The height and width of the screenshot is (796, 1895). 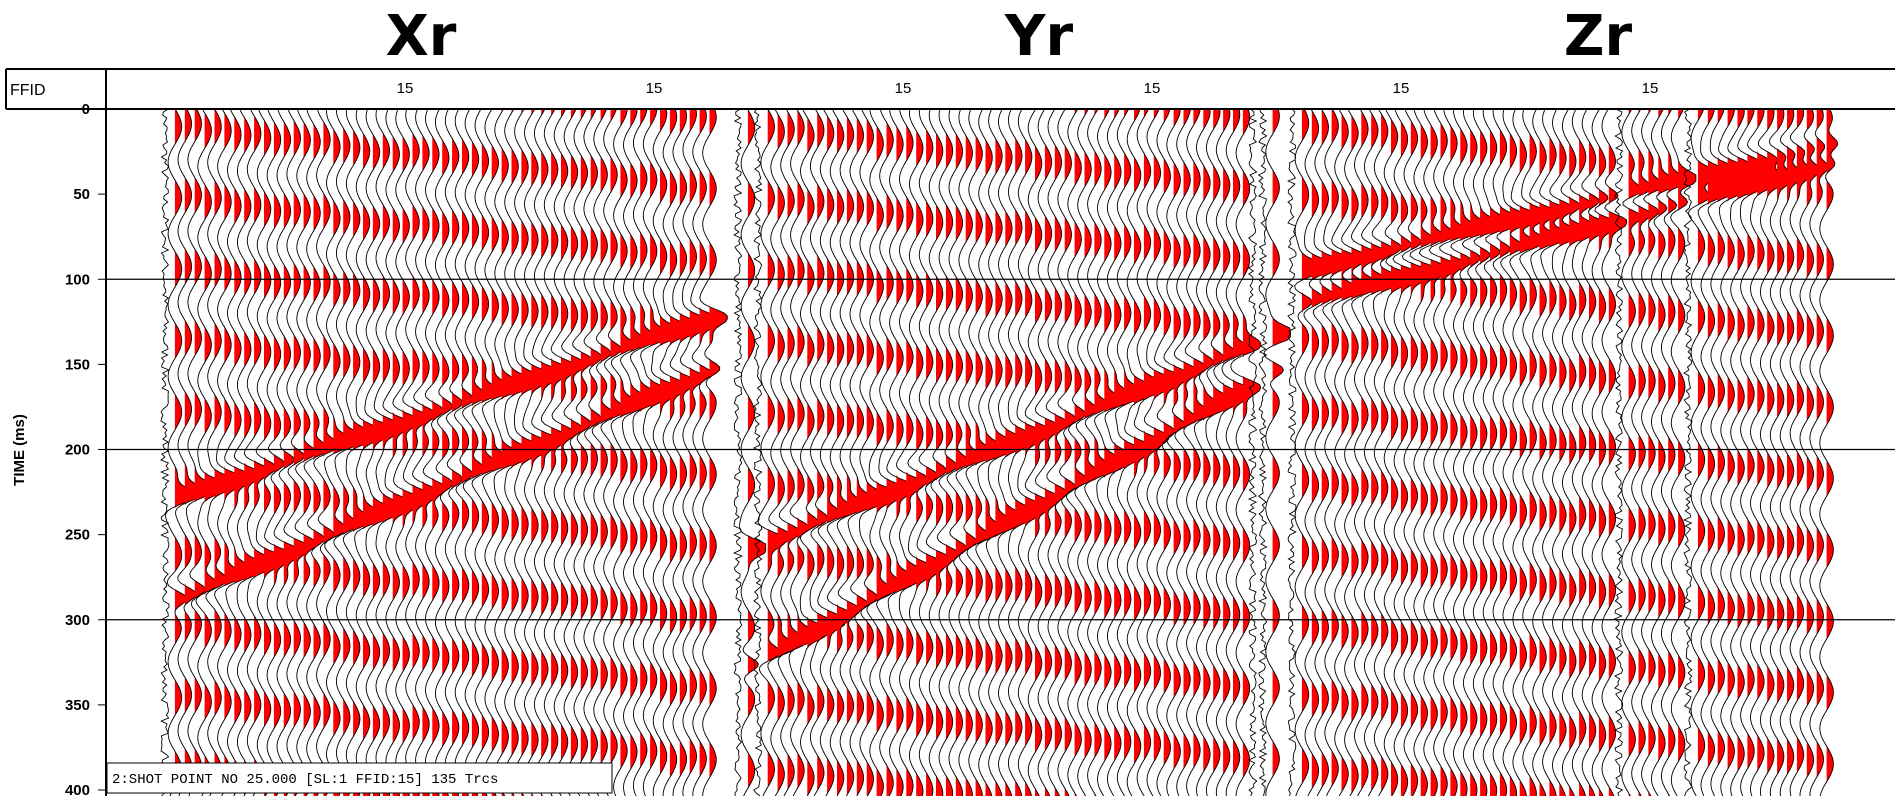 I want to click on time-tick-label: 350, so click(x=77, y=705).